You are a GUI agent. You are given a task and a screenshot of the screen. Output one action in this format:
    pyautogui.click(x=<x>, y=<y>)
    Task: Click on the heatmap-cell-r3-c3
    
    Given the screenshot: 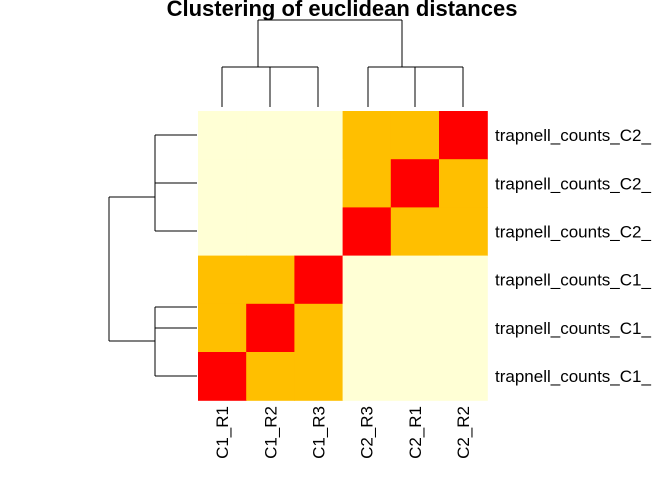 What is the action you would take?
    pyautogui.click(x=319, y=232)
    